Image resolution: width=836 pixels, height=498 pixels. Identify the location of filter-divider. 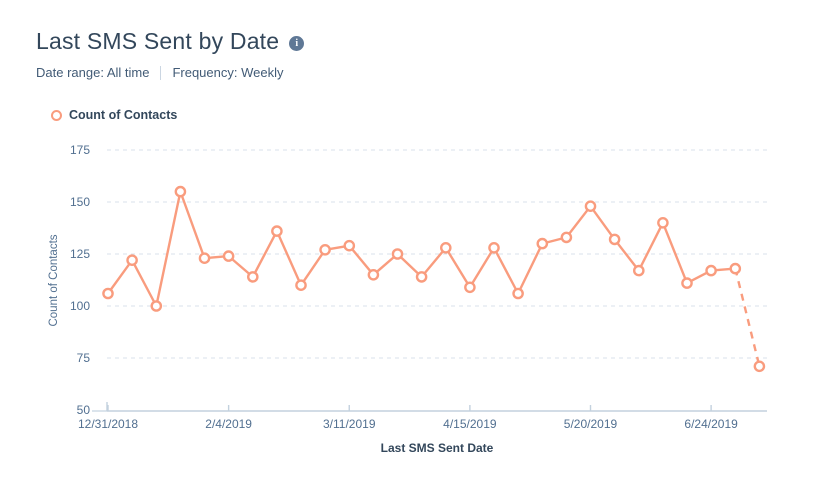
(161, 72).